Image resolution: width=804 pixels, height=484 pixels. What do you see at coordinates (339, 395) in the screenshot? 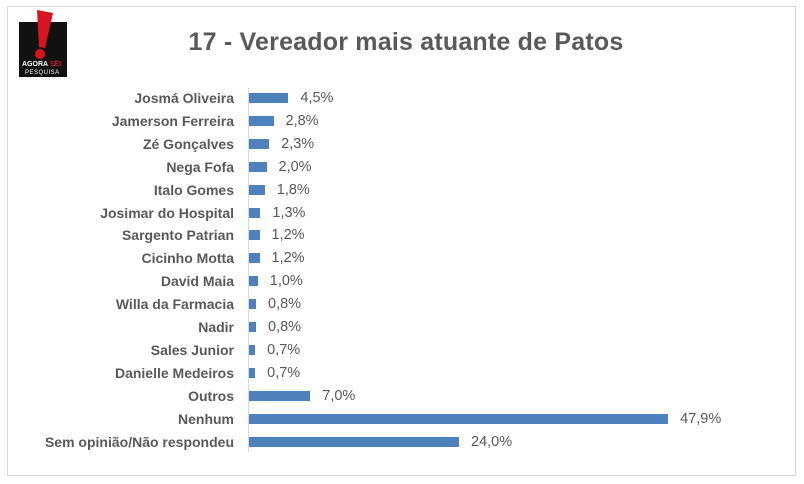
I see `value-label: 7,0%` at bounding box center [339, 395].